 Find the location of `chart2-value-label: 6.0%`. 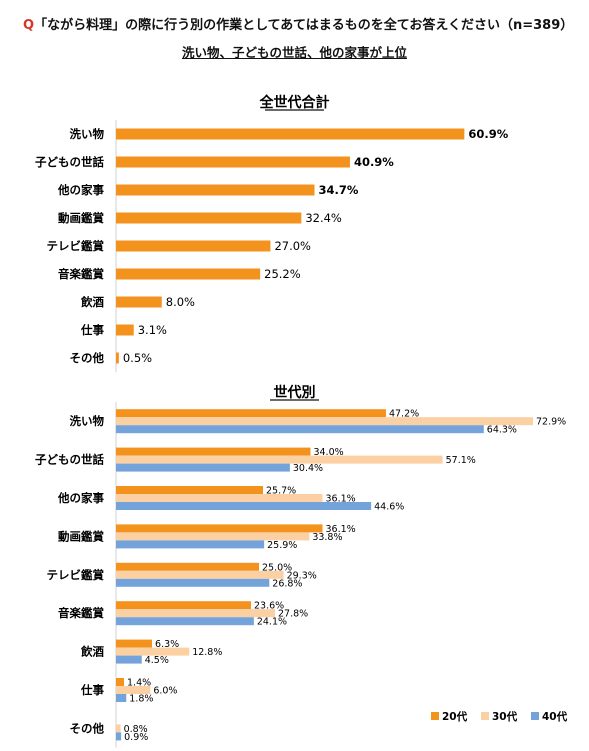

chart2-value-label: 6.0% is located at coordinates (165, 691).